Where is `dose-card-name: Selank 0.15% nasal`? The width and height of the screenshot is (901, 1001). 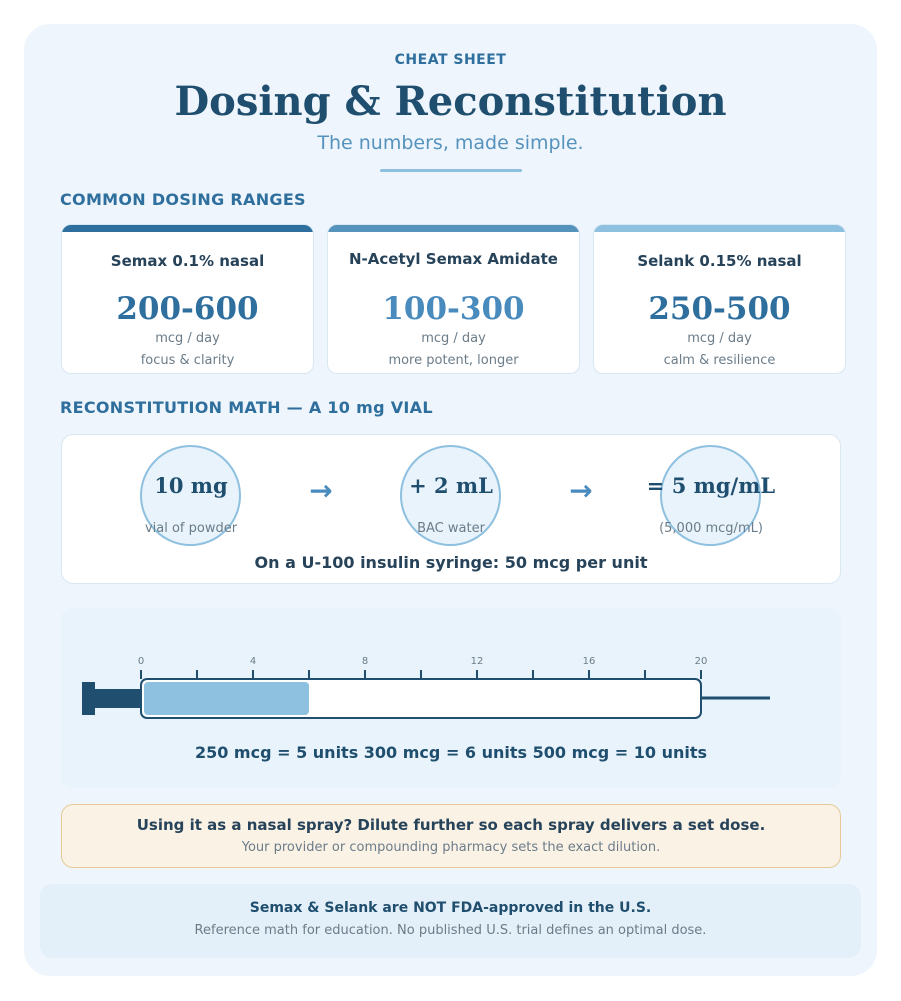 dose-card-name: Selank 0.15% nasal is located at coordinates (719, 261).